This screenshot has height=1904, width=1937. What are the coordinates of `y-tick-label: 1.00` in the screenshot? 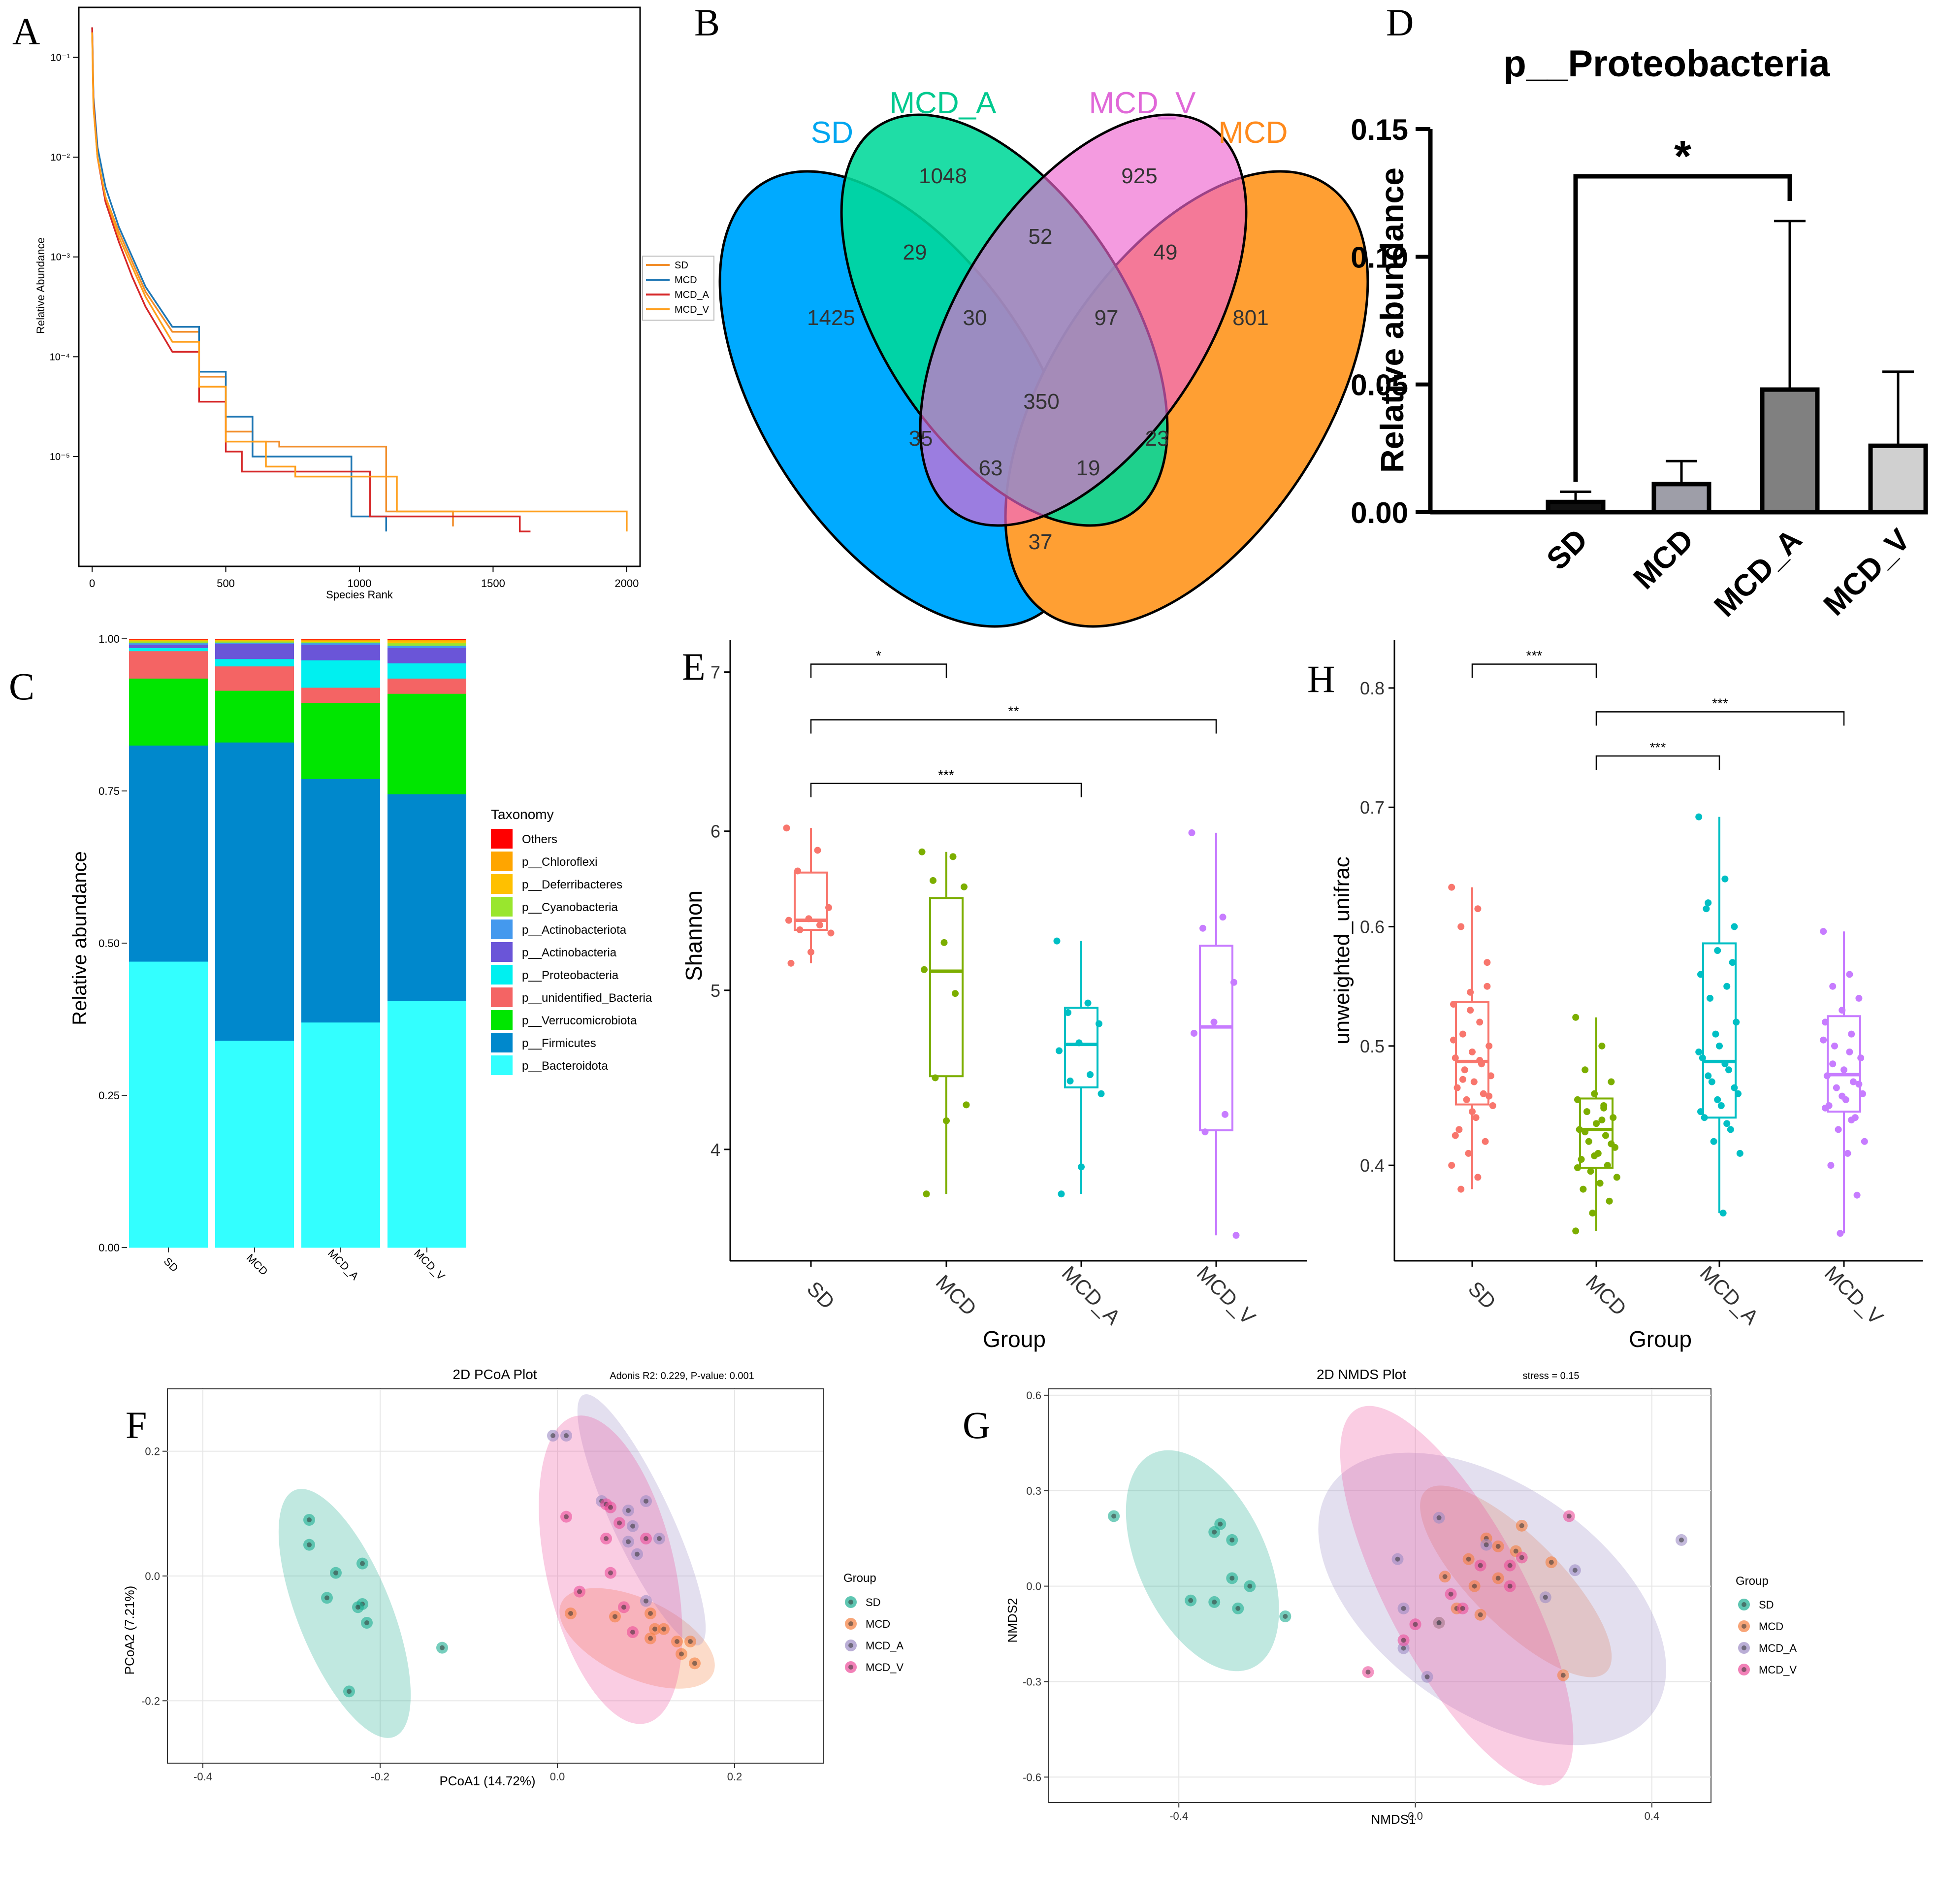 It's located at (109, 639).